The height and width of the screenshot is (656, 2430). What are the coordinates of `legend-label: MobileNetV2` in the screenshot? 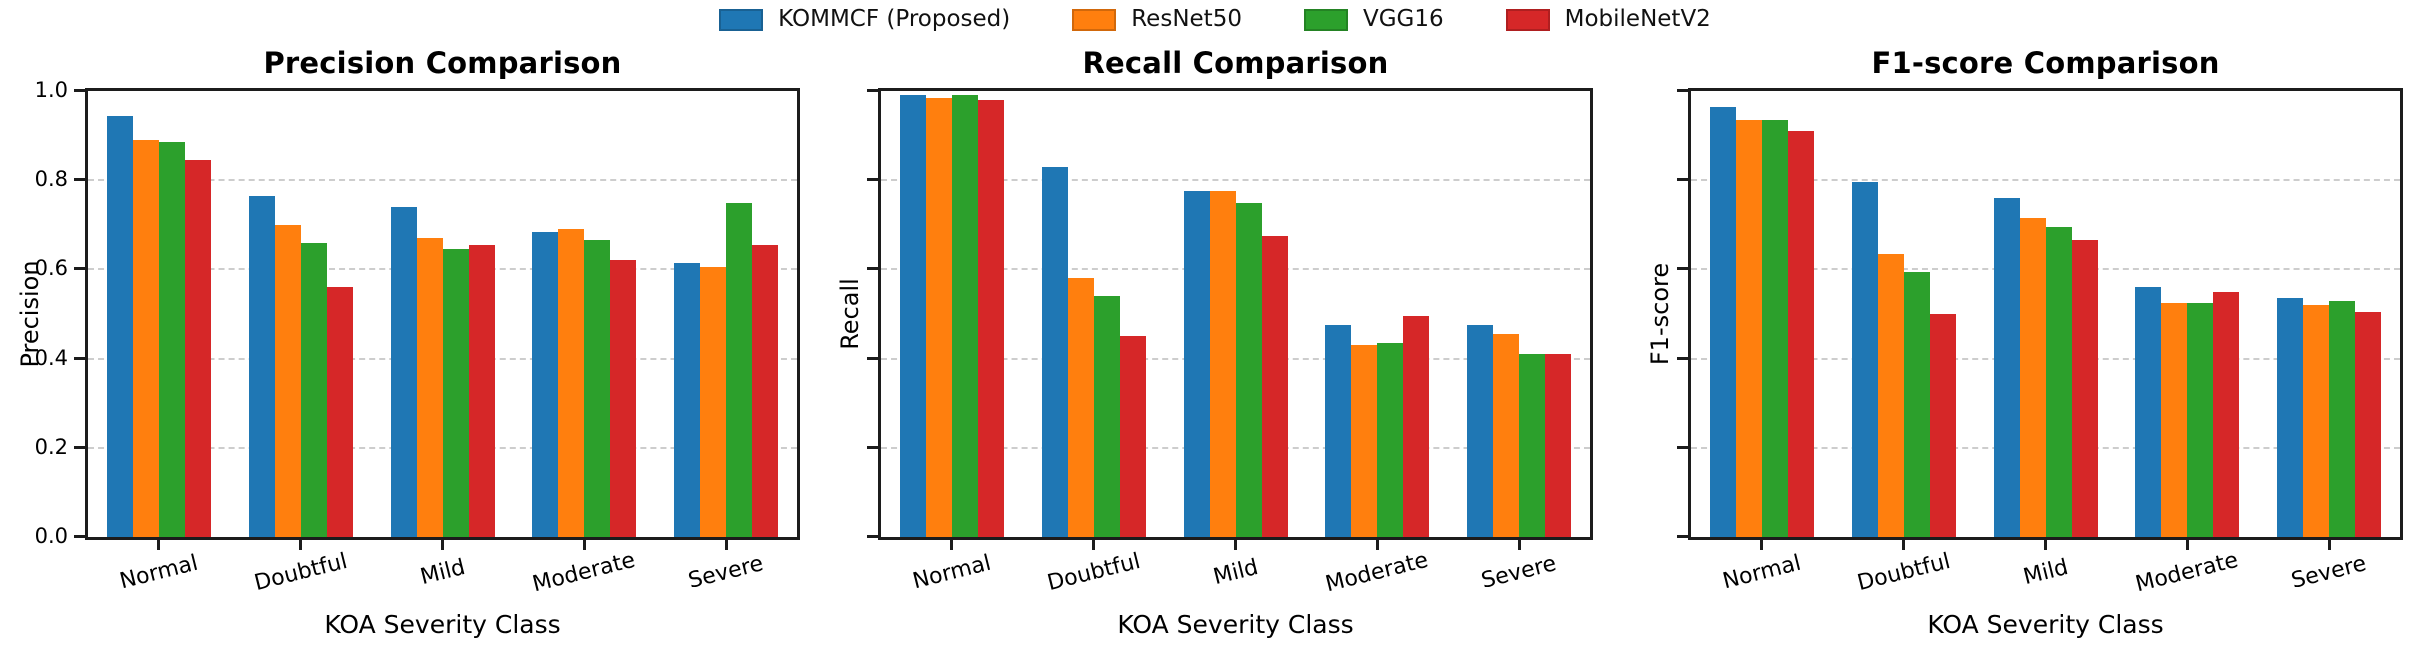 It's located at (1637, 19).